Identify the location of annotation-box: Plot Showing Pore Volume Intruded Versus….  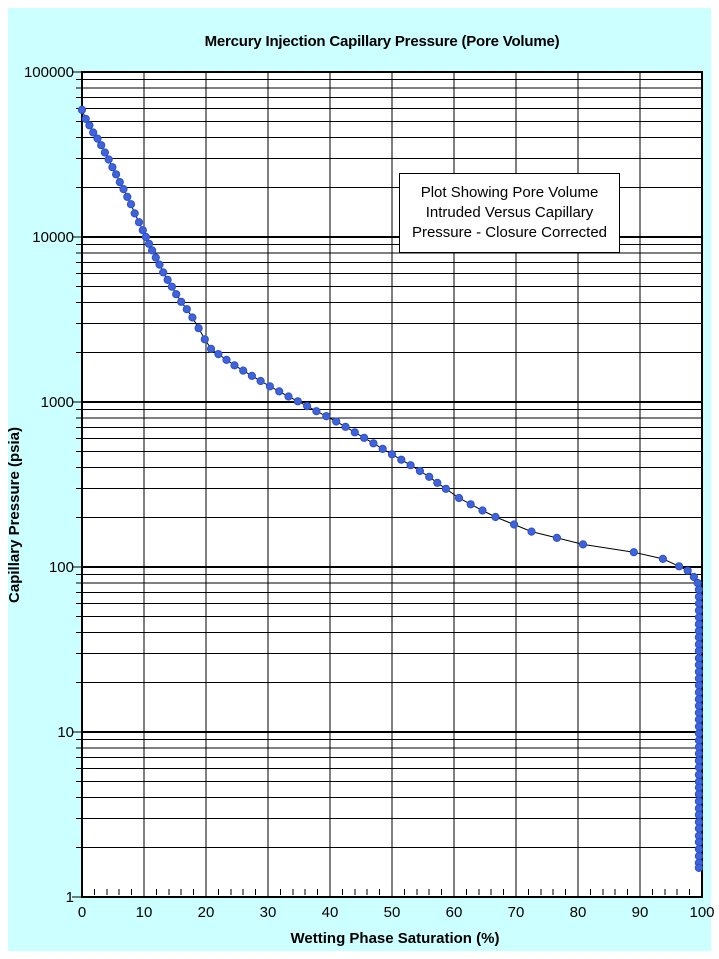
(509, 213).